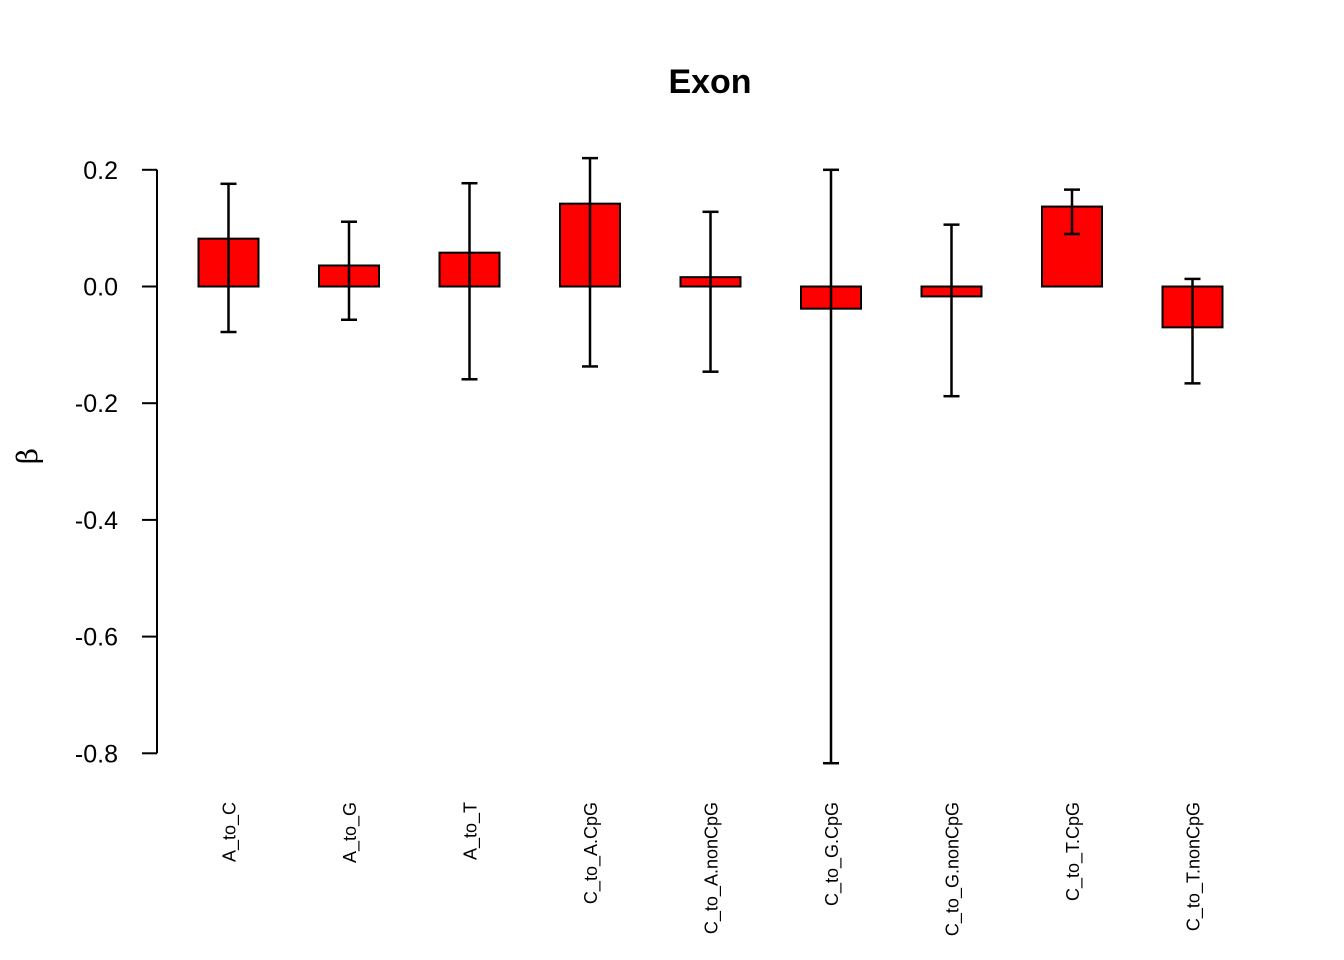 The image size is (1344, 960). What do you see at coordinates (96, 754) in the screenshot?
I see `y-tick-label: -0.8` at bounding box center [96, 754].